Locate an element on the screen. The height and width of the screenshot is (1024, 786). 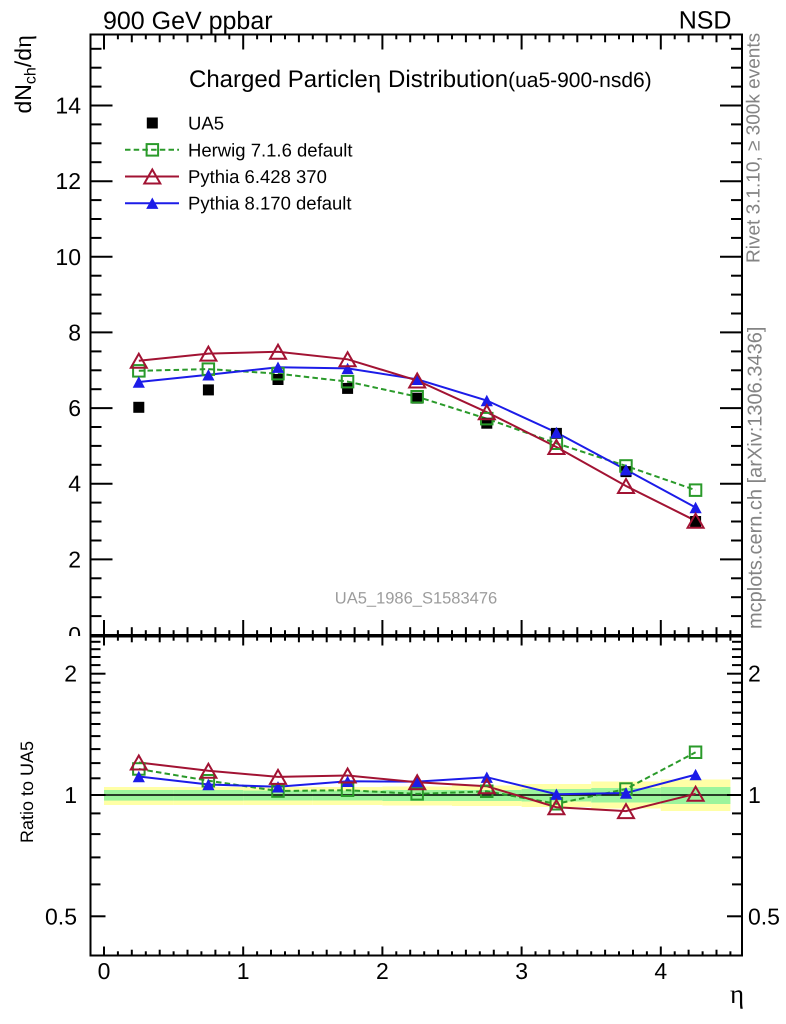
svg-text: η is located at coordinates (737, 994).